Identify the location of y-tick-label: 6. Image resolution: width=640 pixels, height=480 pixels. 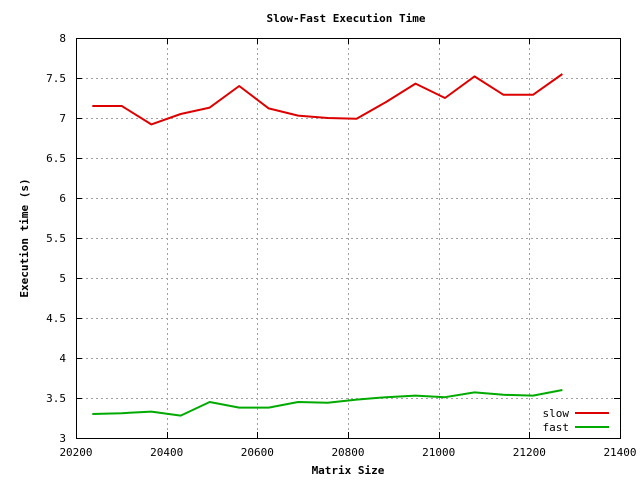
(62, 198).